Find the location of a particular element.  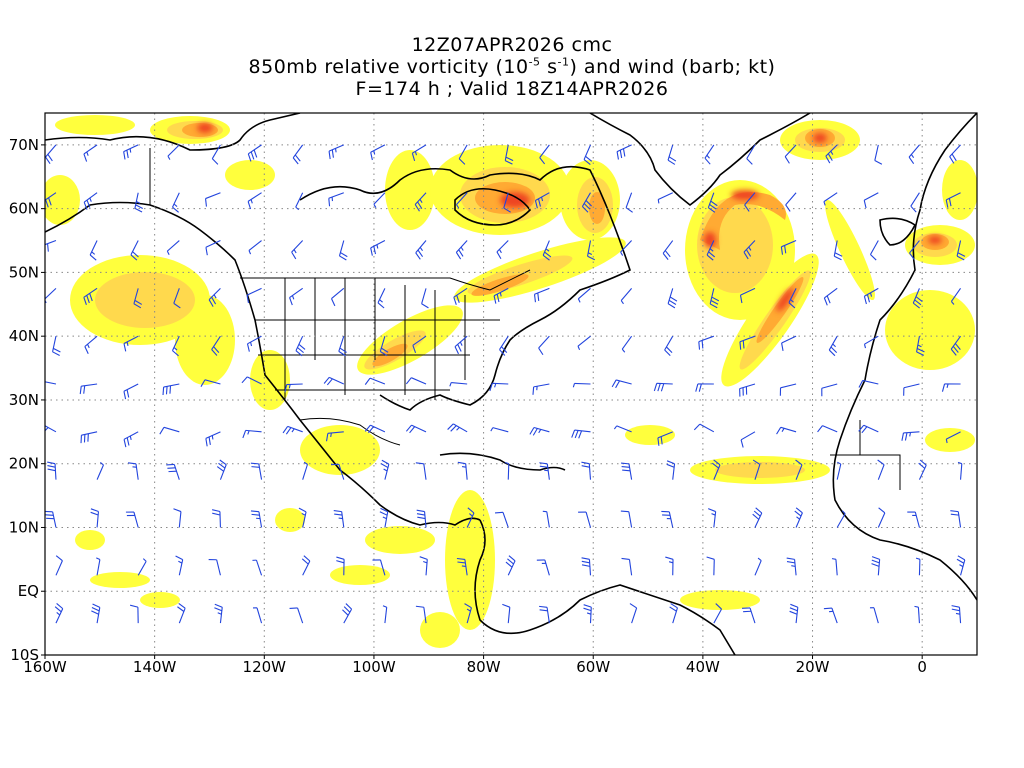

longitude-label: 160W is located at coordinates (45, 667).